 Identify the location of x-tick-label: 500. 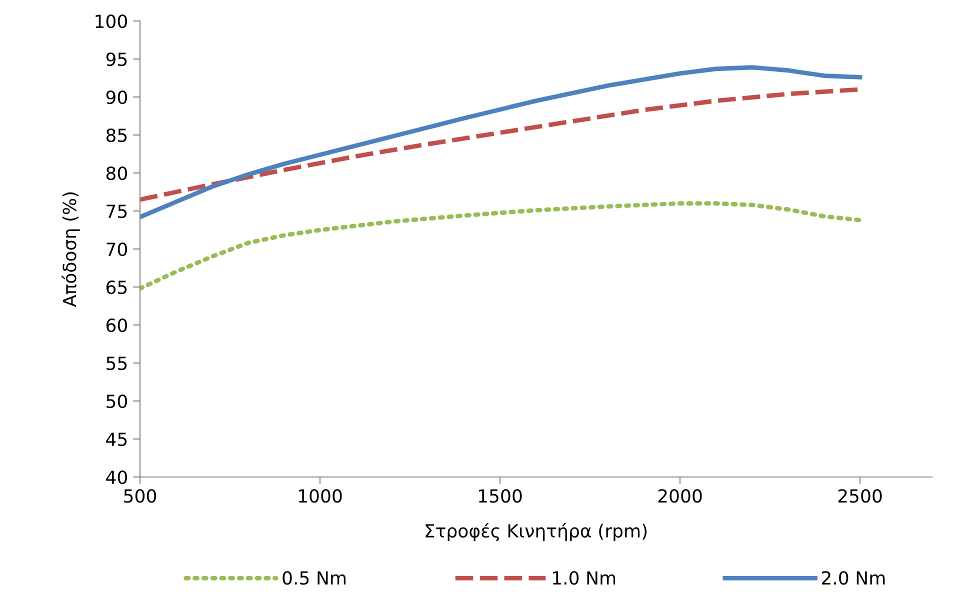
(140, 496).